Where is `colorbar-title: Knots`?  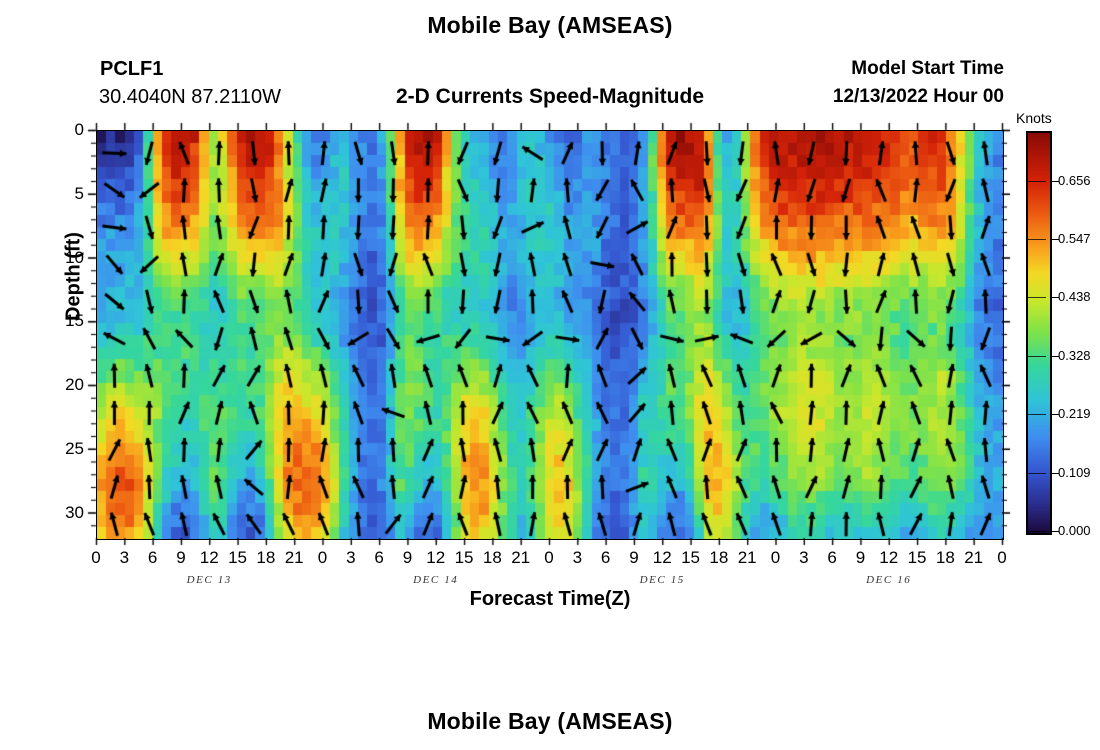
colorbar-title: Knots is located at coordinates (1034, 118).